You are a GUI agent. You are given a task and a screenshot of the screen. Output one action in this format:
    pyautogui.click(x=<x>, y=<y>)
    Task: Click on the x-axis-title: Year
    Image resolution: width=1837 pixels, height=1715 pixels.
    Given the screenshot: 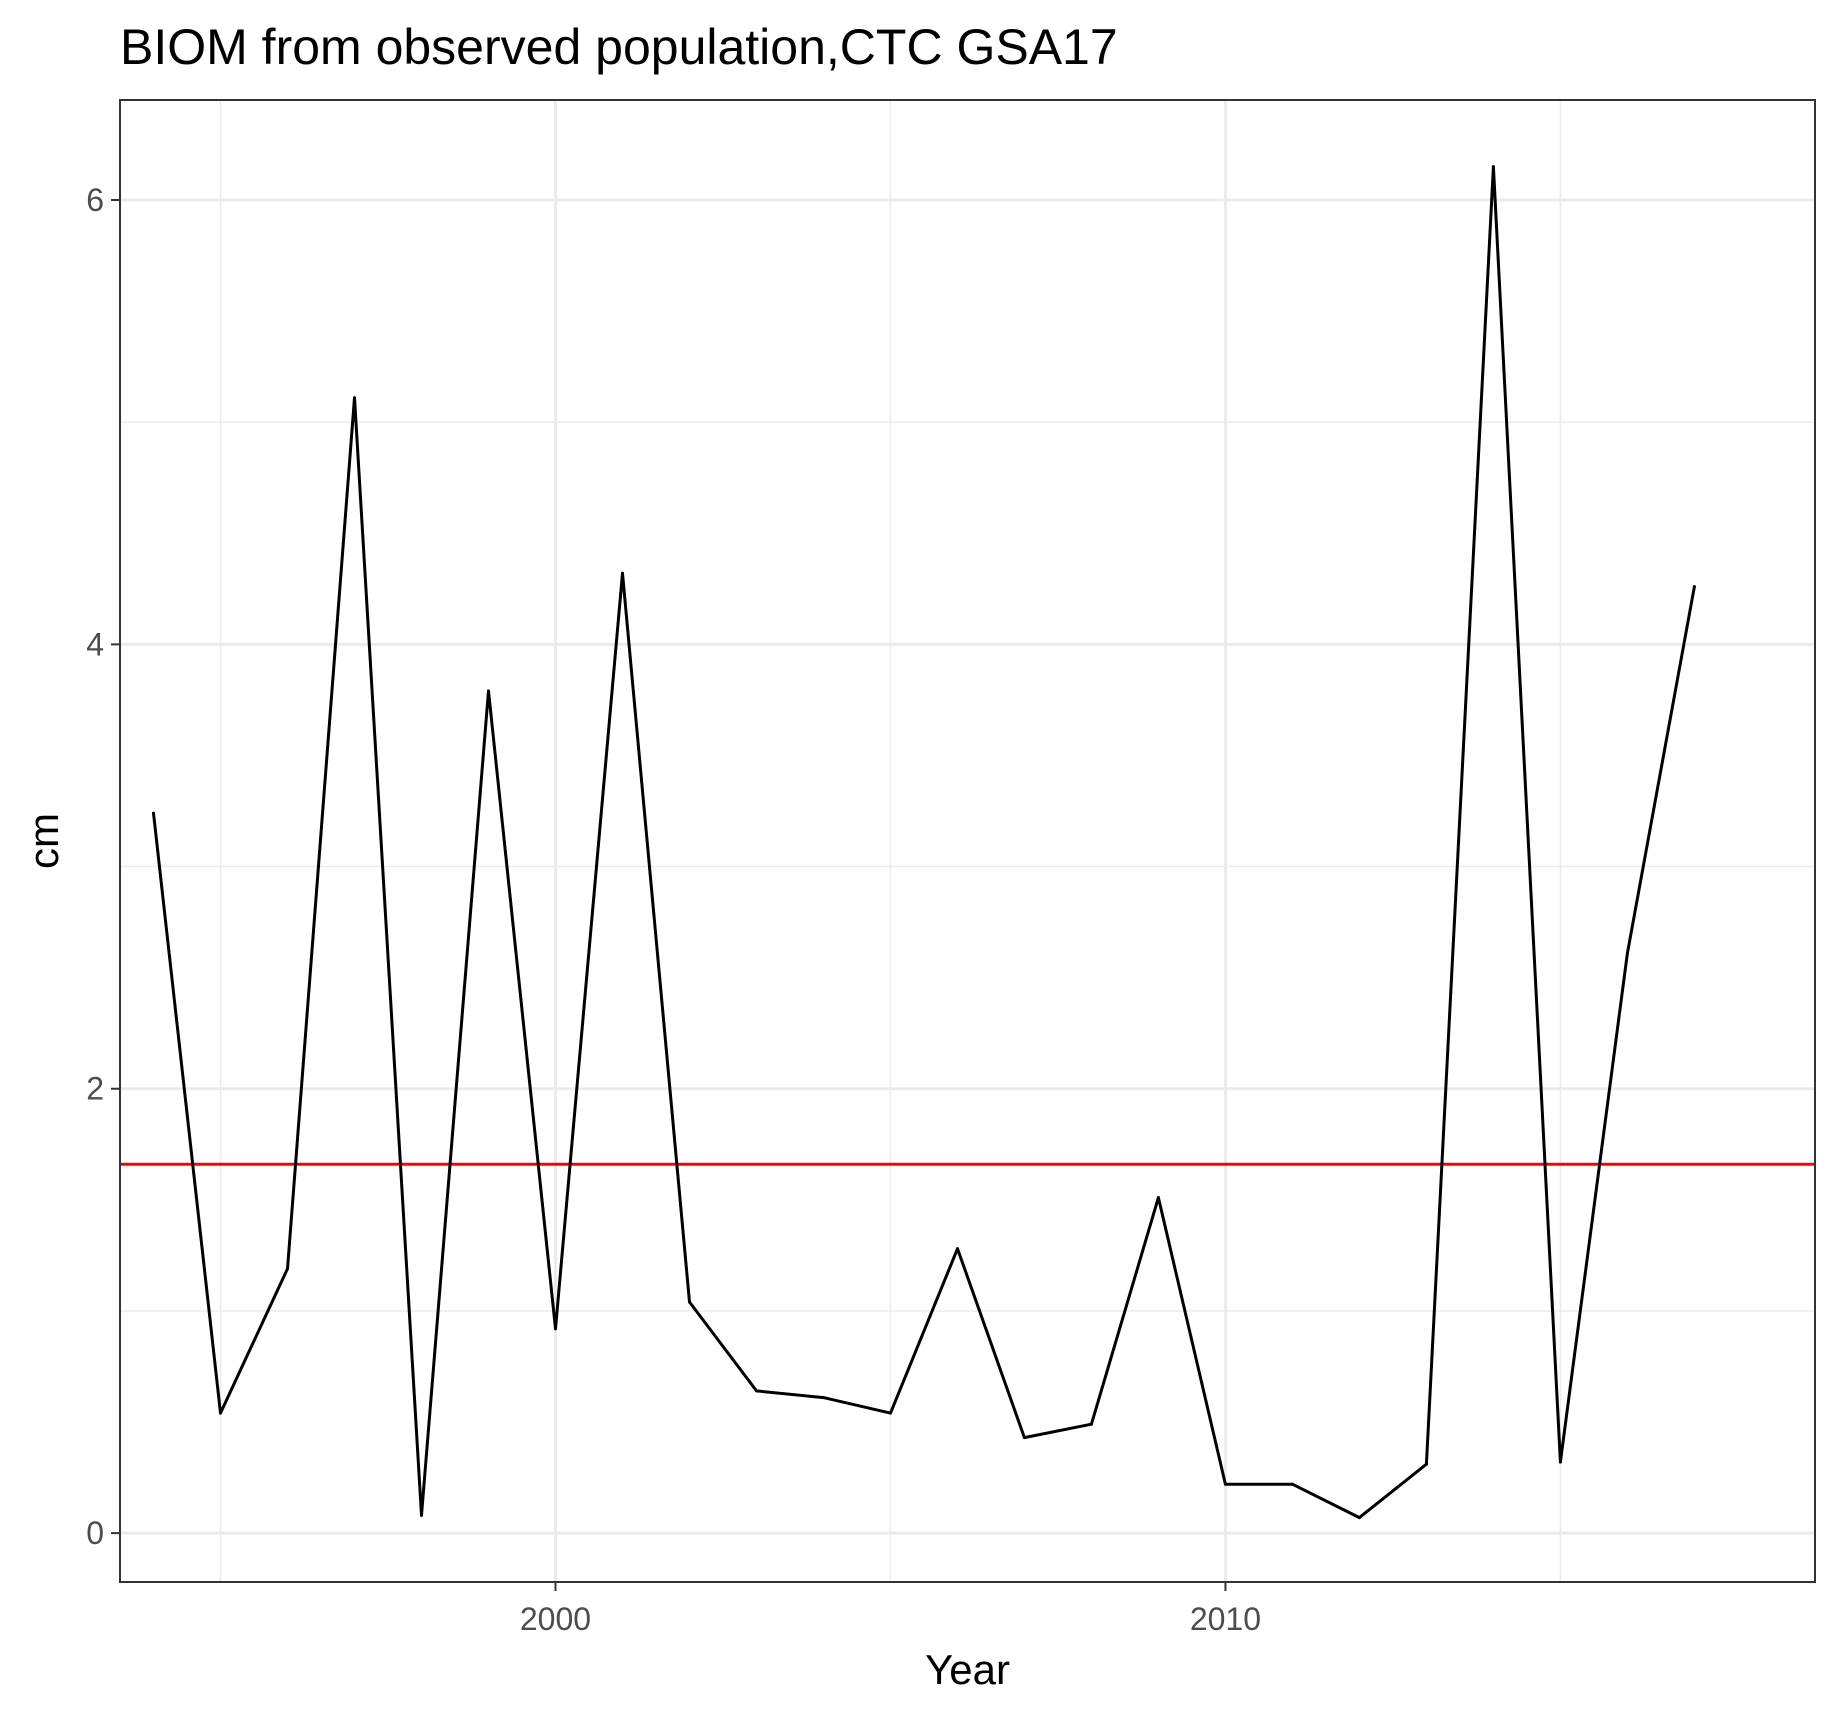 What is the action you would take?
    pyautogui.click(x=967, y=1669)
    